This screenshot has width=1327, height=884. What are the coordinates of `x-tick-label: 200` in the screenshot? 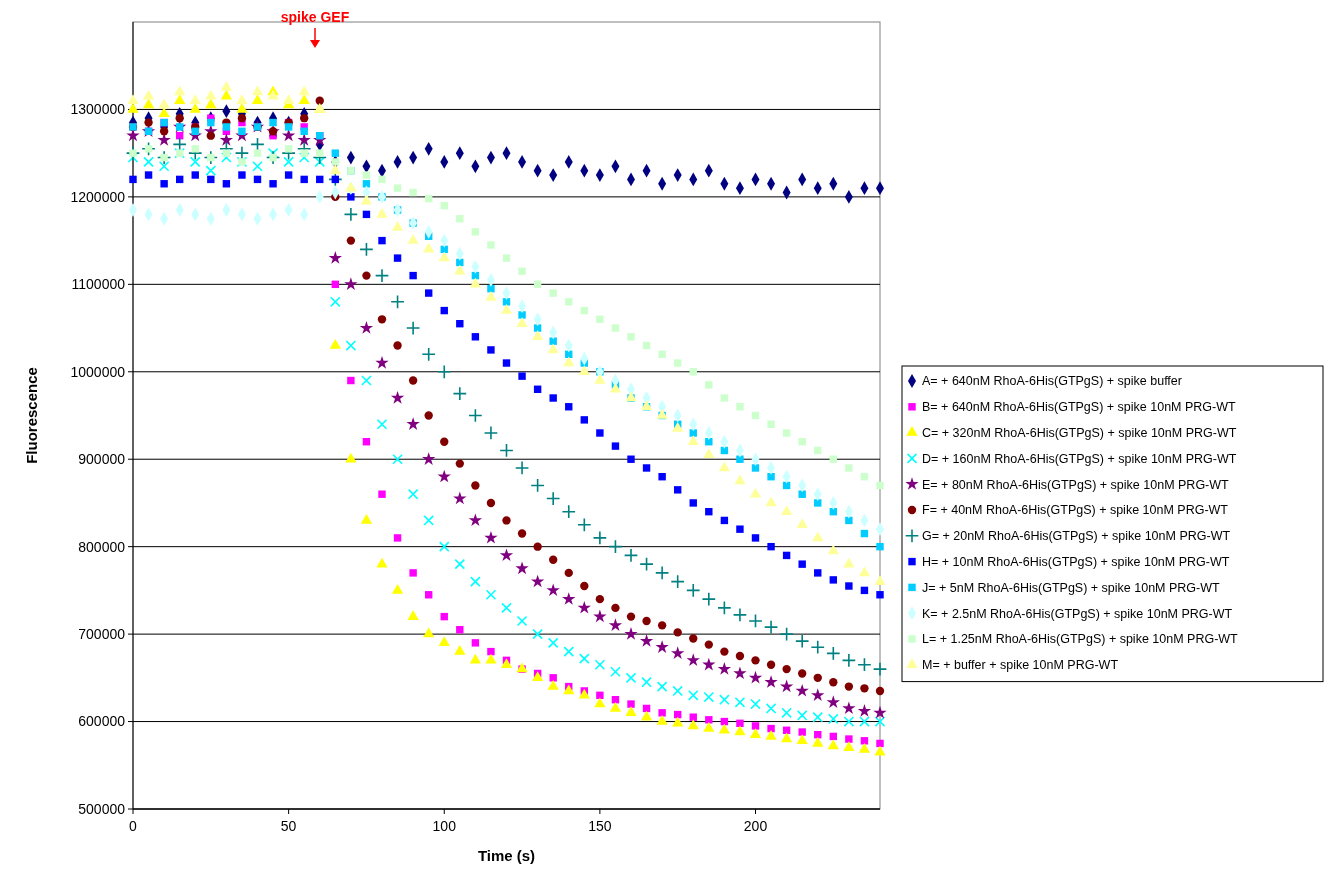 It's located at (755, 826).